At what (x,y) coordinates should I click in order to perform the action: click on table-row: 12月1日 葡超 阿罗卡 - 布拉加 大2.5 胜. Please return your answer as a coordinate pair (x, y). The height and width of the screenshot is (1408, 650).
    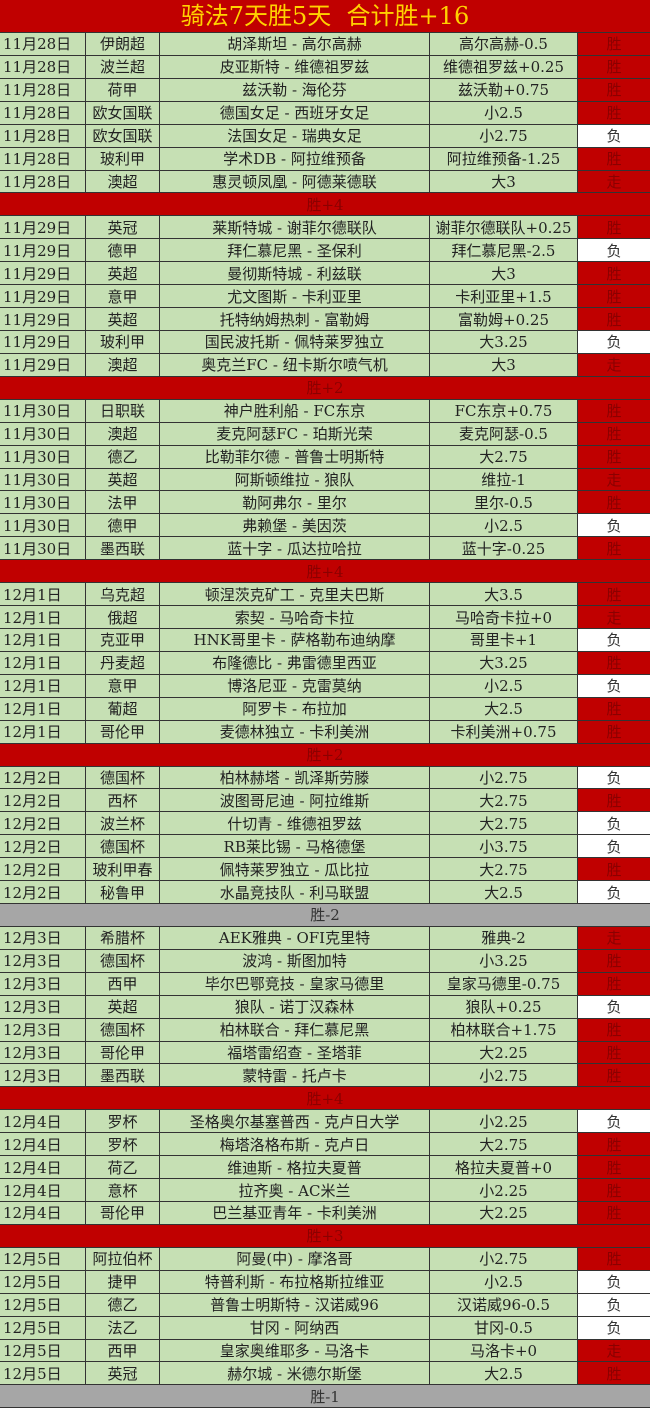
    Looking at the image, I should click on (325, 709).